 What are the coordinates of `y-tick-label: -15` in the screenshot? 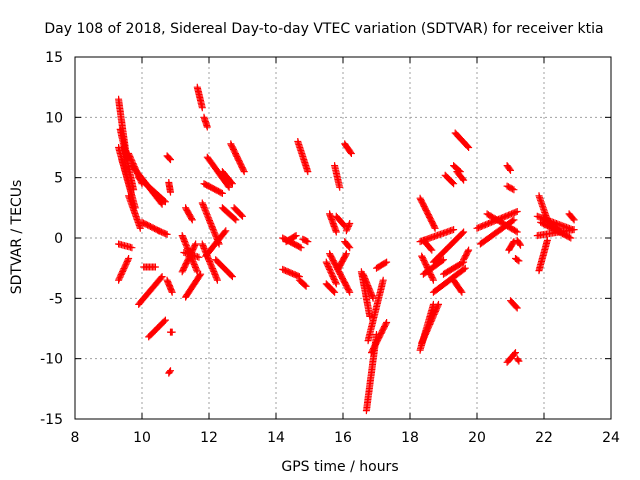 It's located at (51, 420).